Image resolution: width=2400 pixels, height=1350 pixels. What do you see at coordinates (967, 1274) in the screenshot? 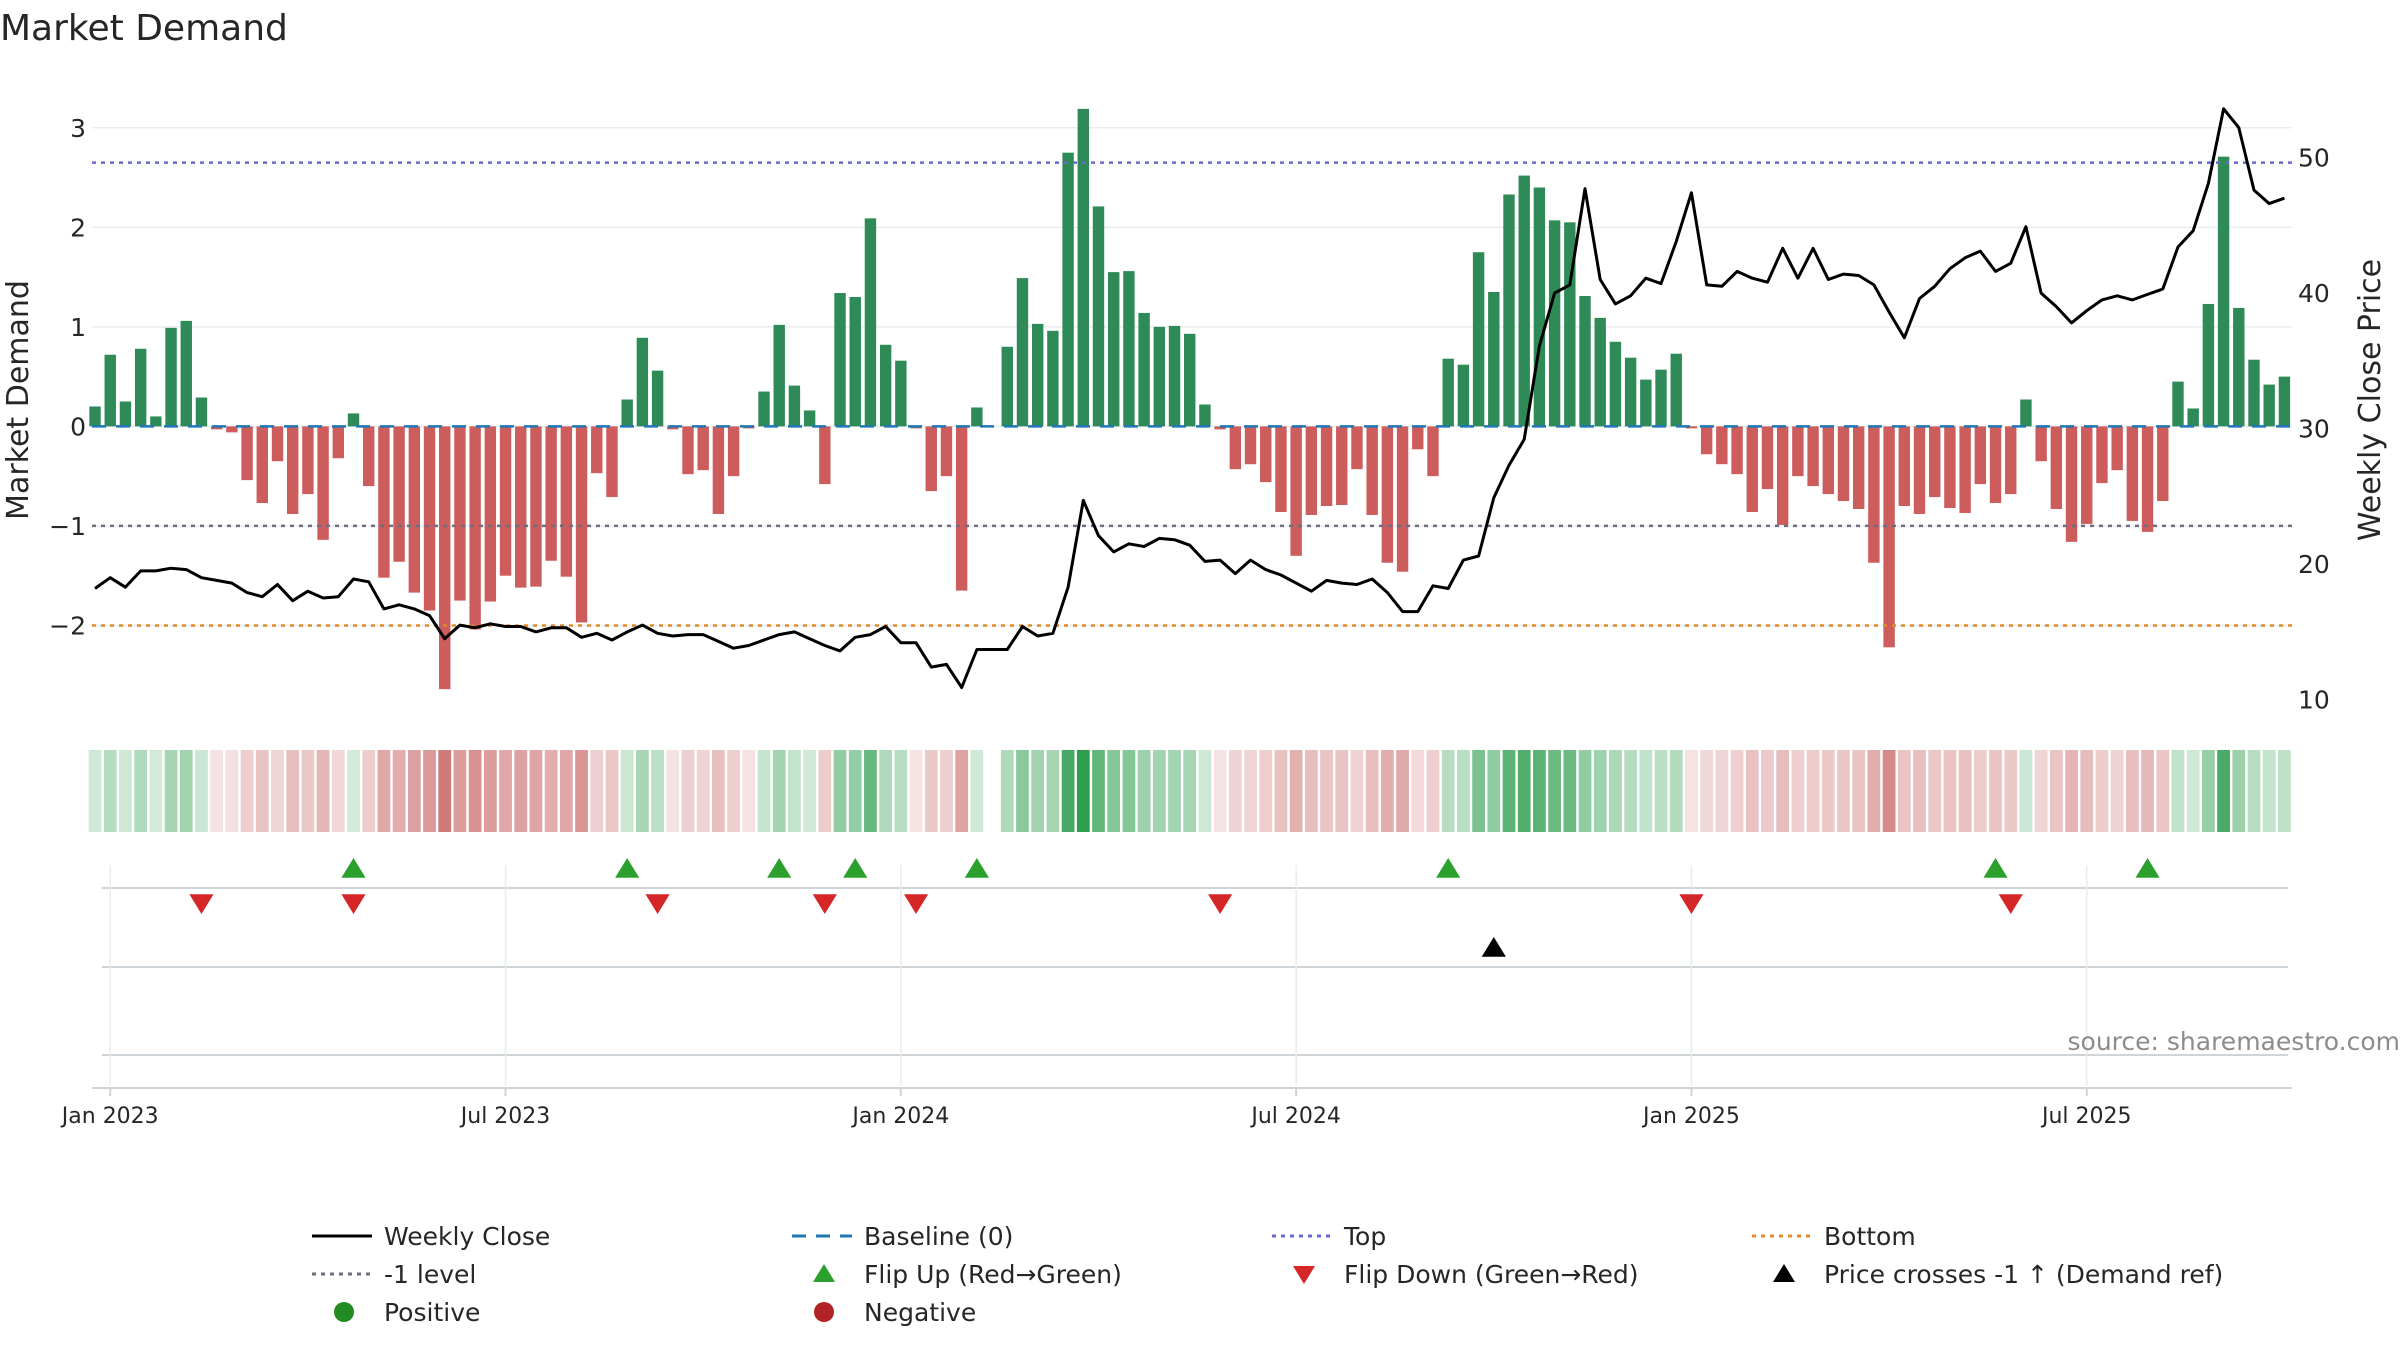
I see `legend-item: Flip Up (Red→Green)` at bounding box center [967, 1274].